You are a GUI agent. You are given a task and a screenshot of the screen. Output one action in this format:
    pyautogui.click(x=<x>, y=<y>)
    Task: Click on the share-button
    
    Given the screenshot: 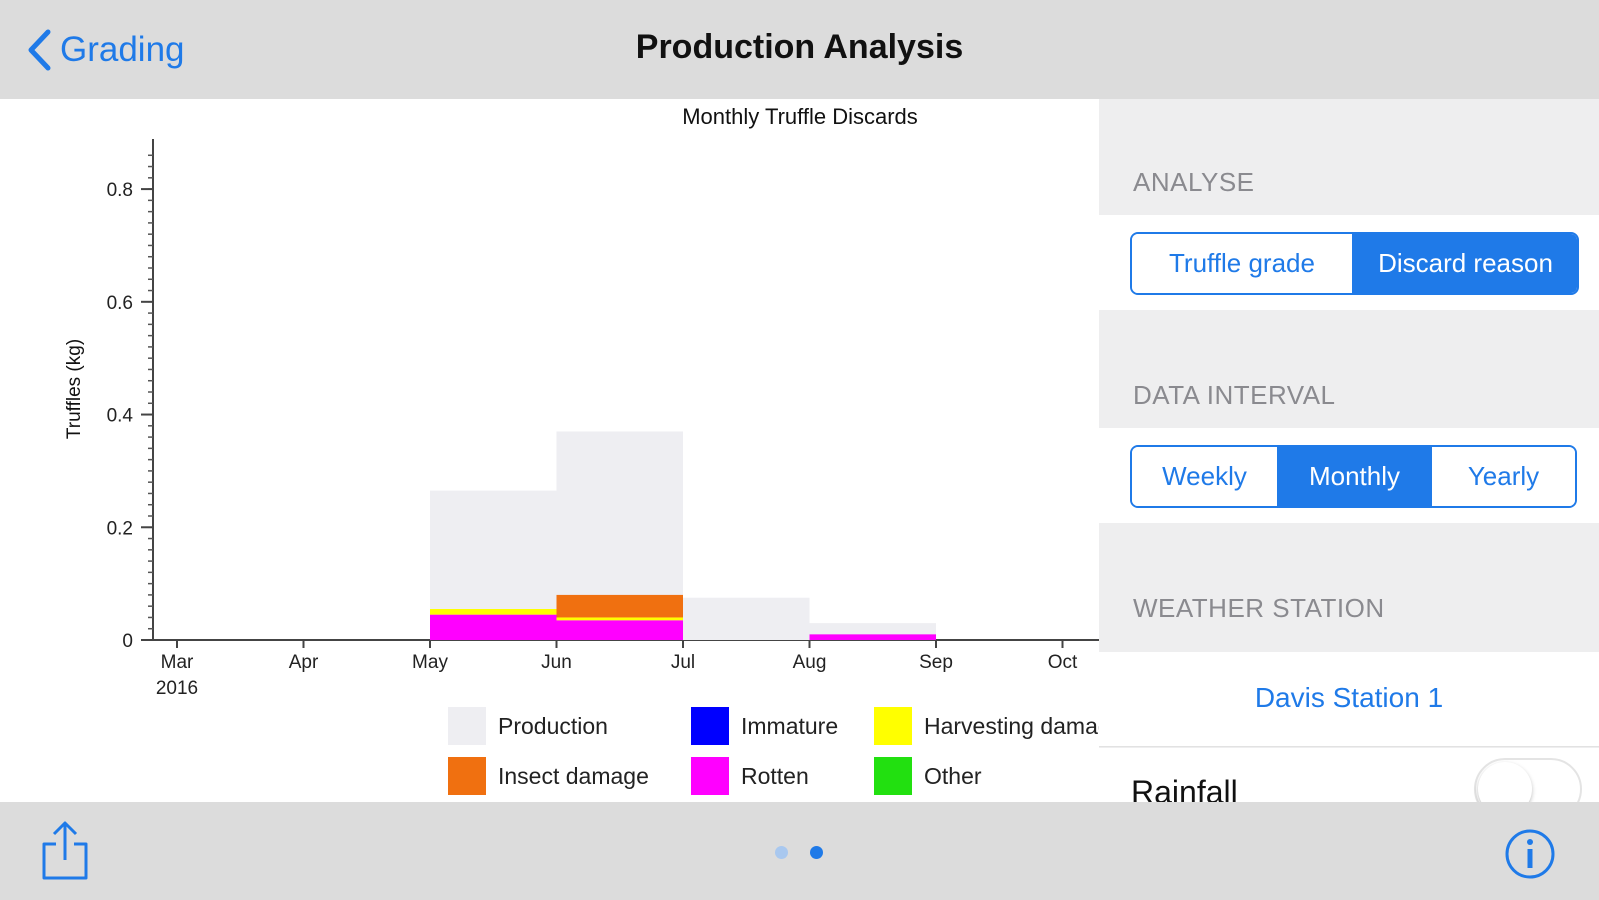 What is the action you would take?
    pyautogui.click(x=65, y=853)
    